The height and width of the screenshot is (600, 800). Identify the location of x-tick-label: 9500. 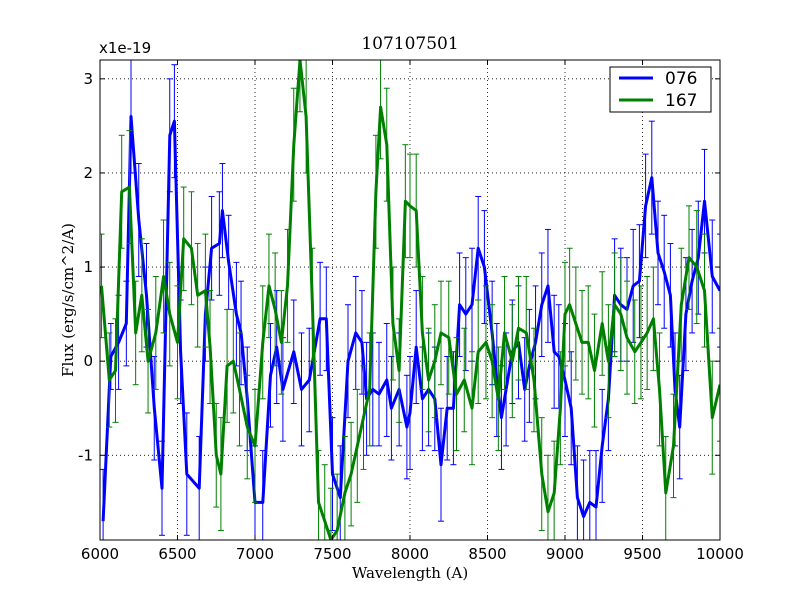
(642, 554).